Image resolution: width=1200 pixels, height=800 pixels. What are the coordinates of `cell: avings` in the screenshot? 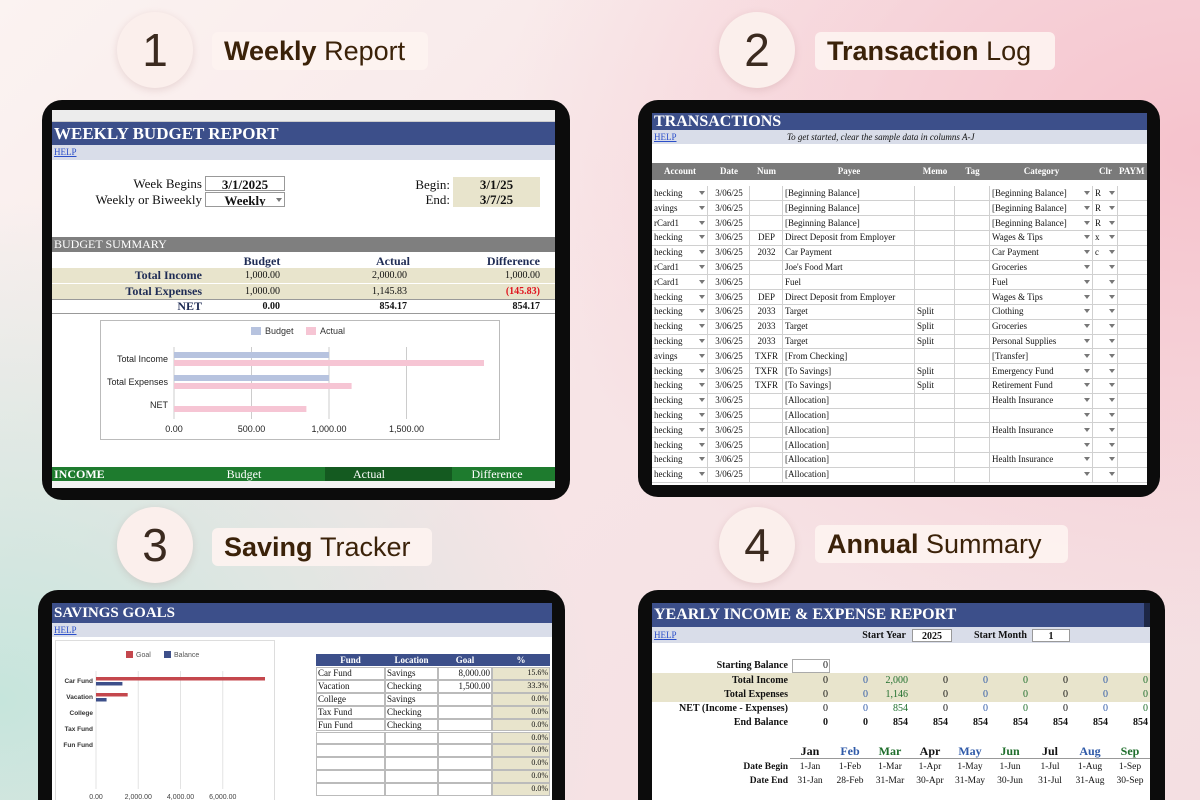 It's located at (666, 355).